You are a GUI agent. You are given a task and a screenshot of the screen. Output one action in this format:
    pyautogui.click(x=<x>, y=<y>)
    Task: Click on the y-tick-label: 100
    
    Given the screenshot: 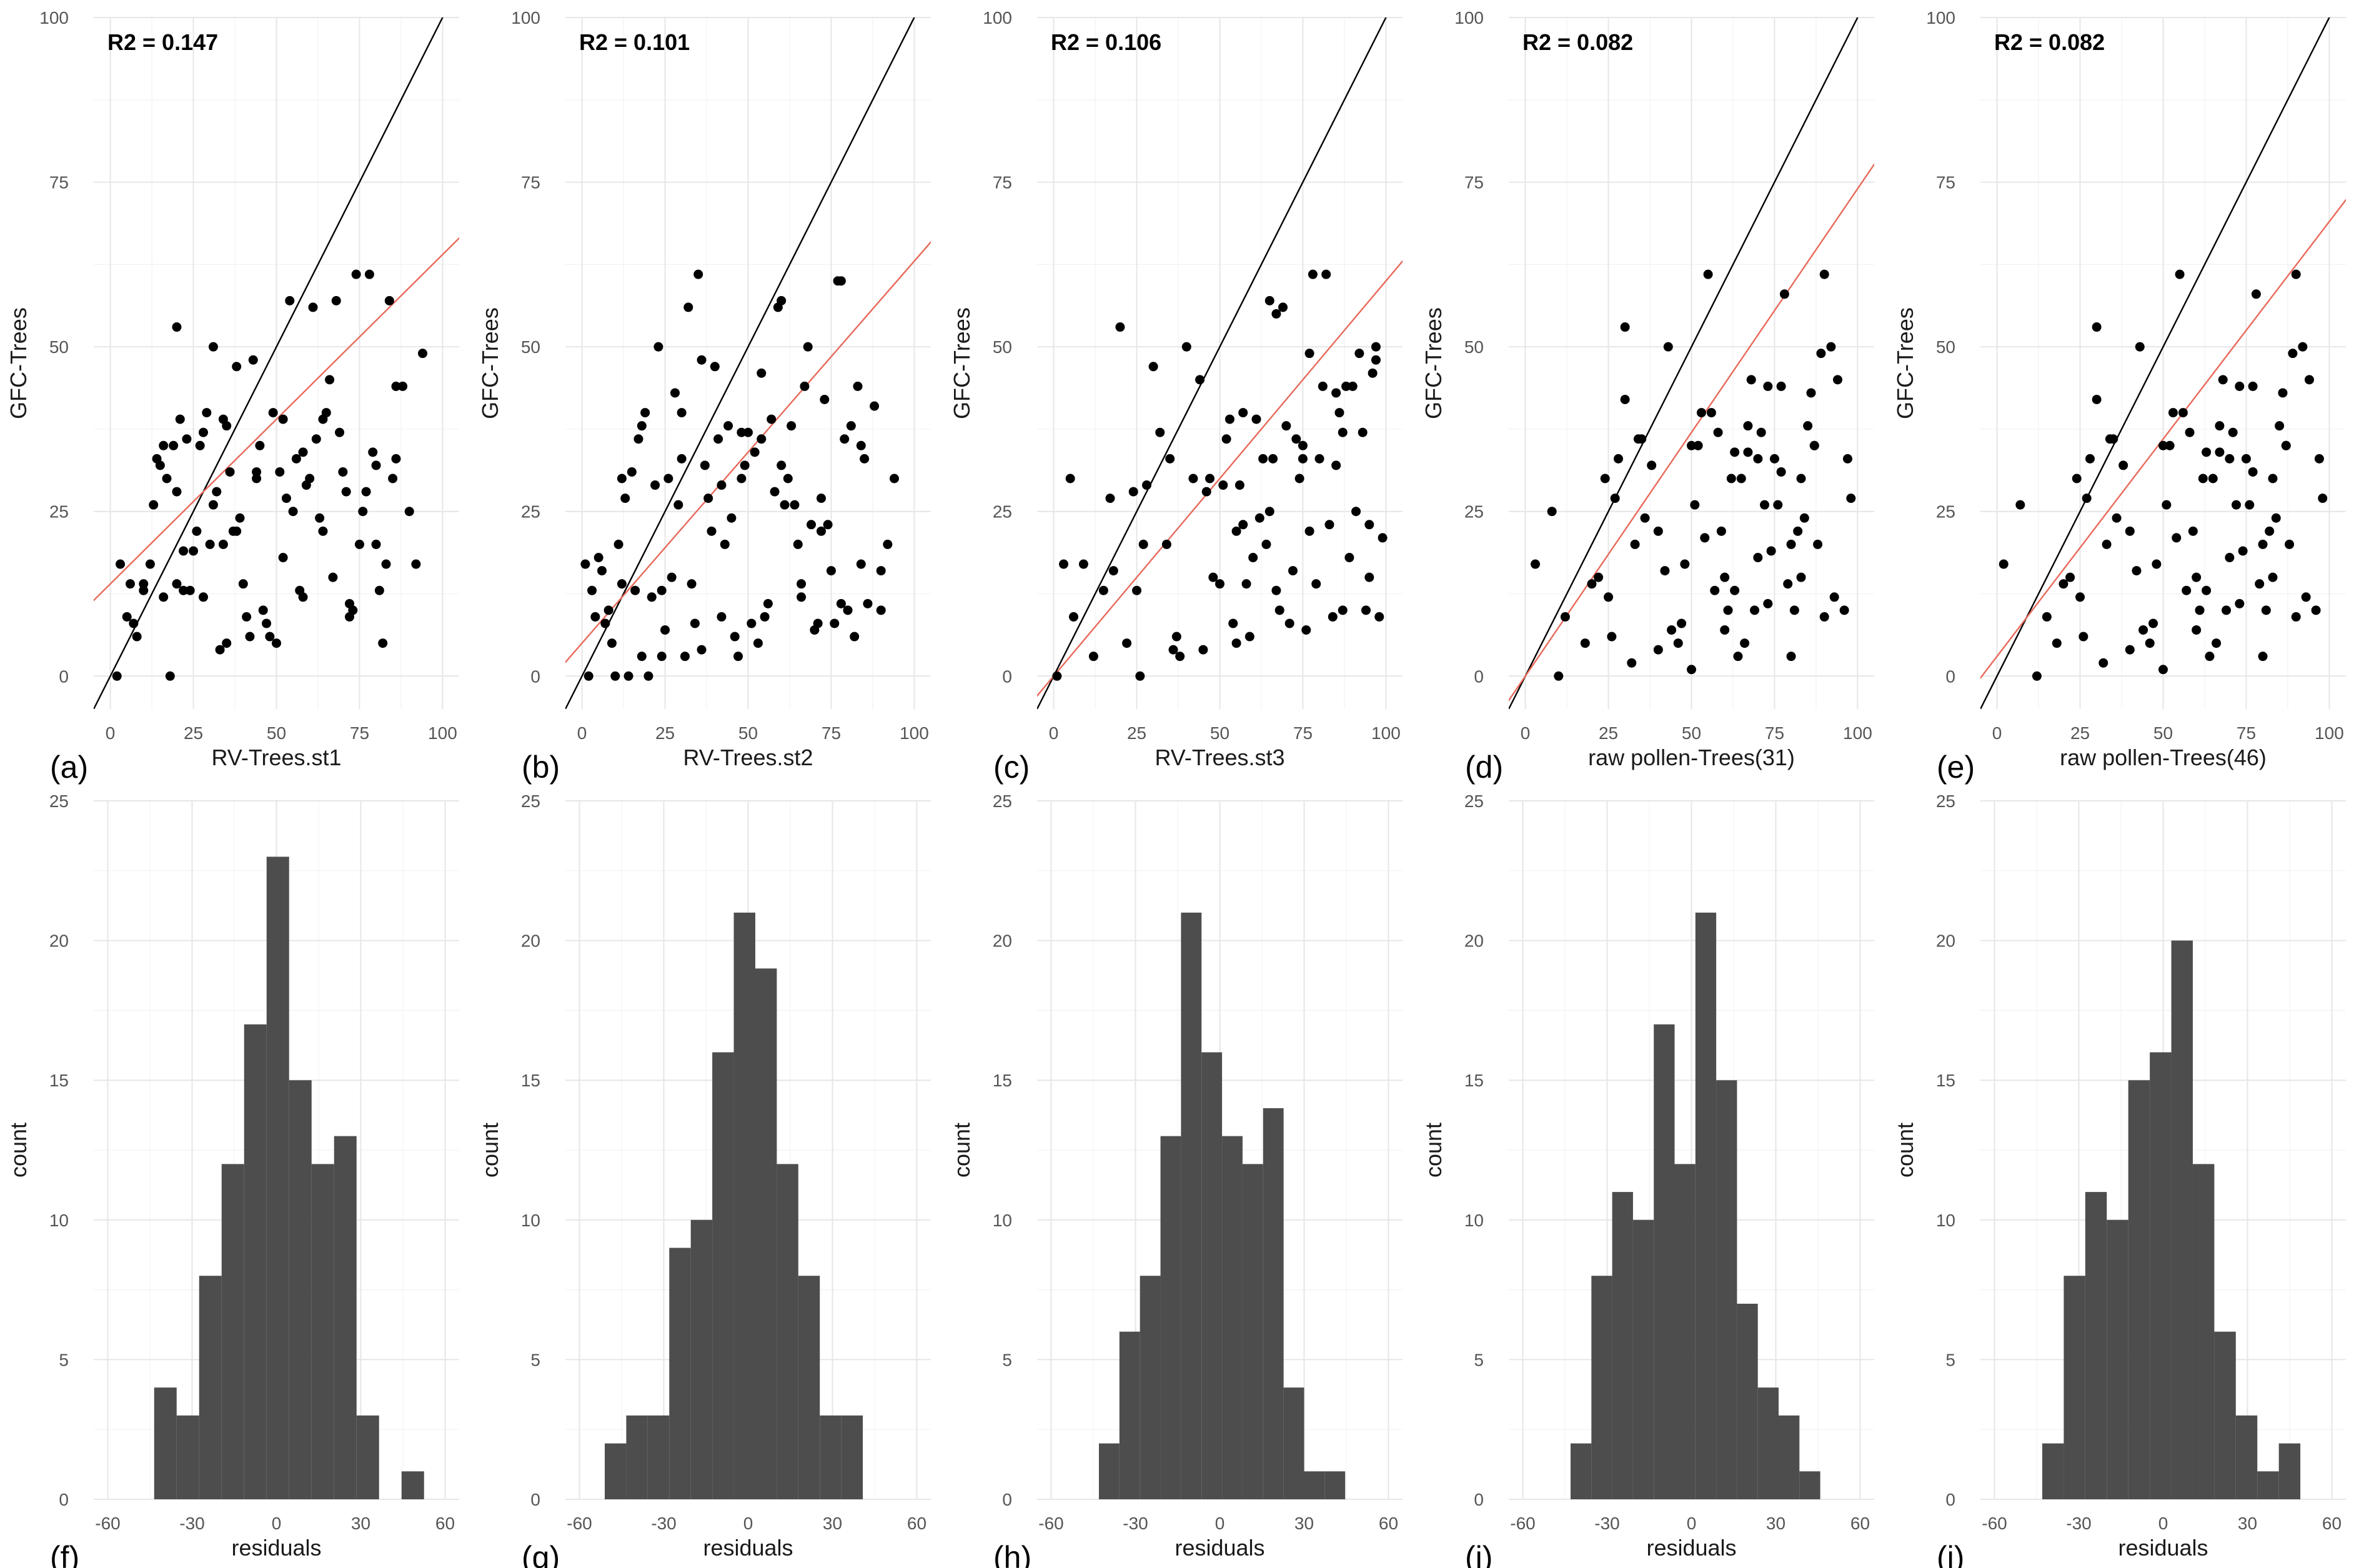 What is the action you would take?
    pyautogui.click(x=997, y=17)
    